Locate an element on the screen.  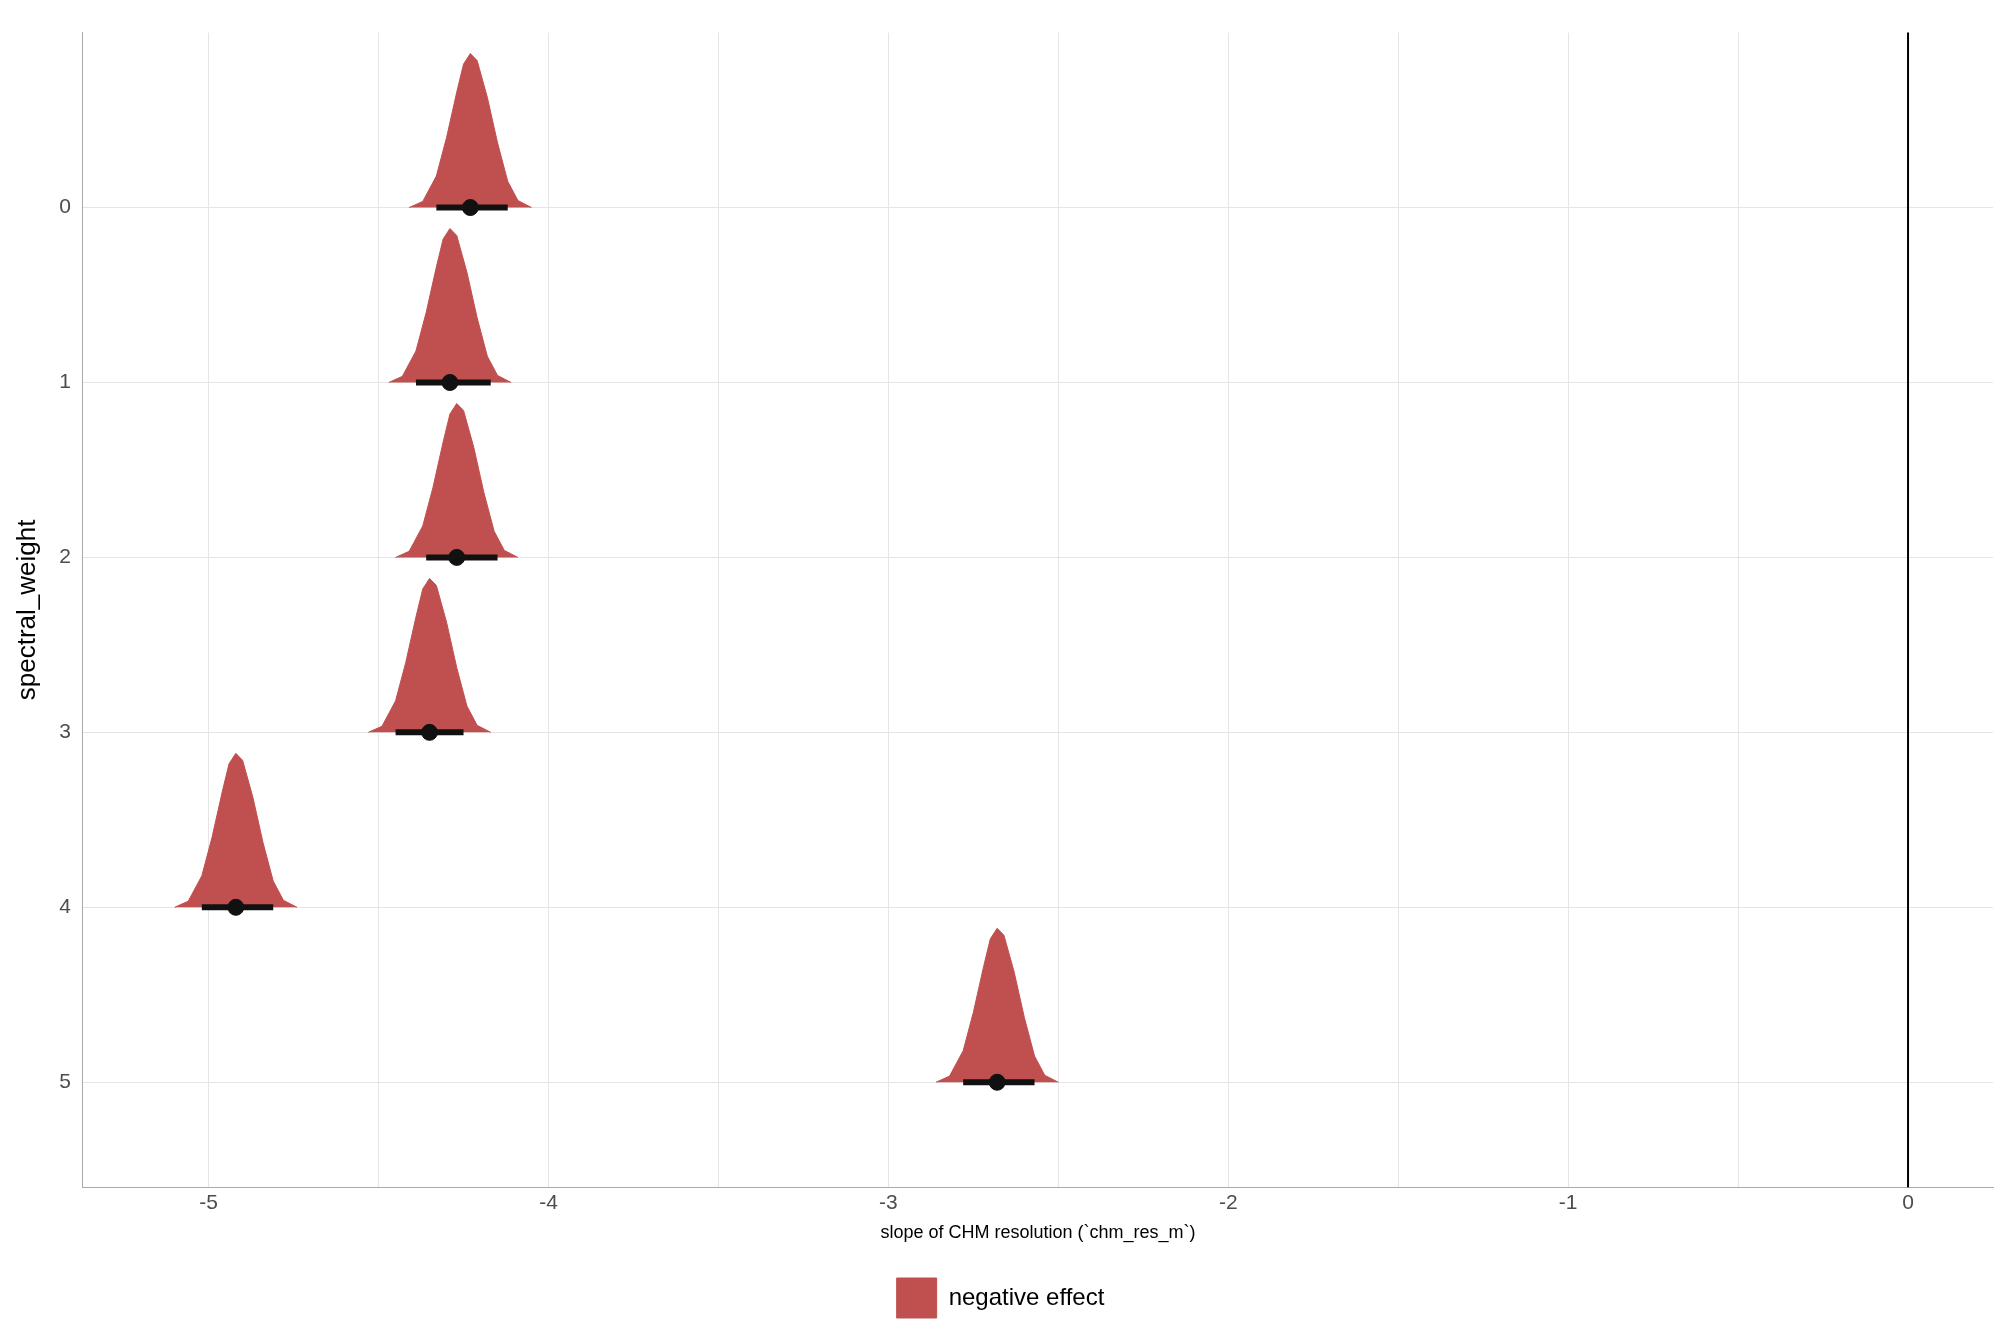
y-tick-label: 0 is located at coordinates (65, 206).